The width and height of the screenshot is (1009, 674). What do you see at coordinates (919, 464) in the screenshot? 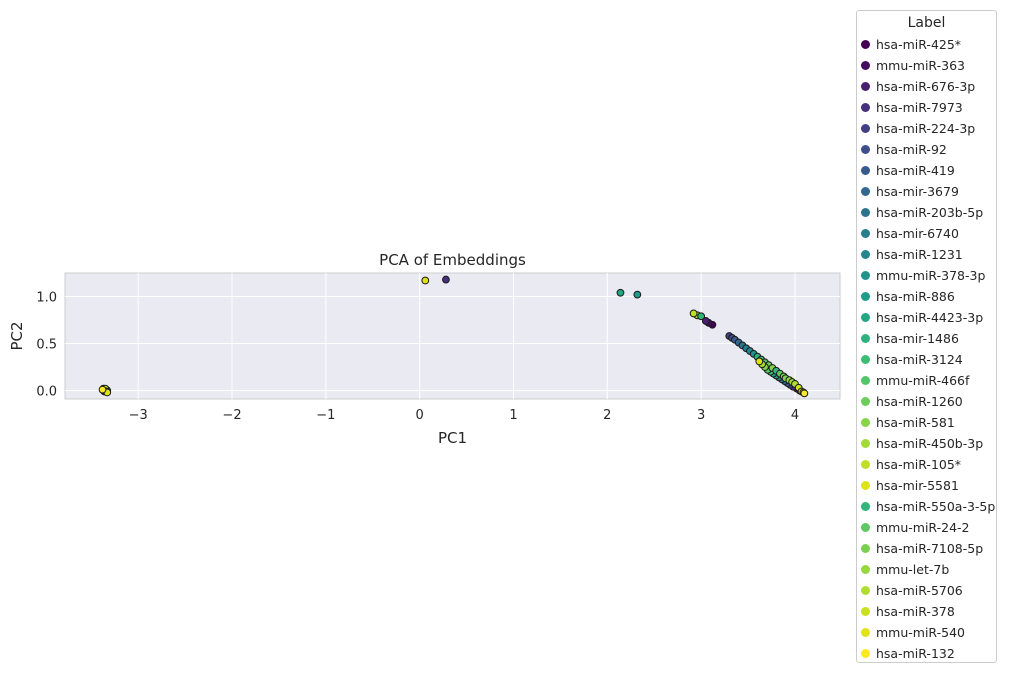
I see `legend-label: hsa-miR-105*` at bounding box center [919, 464].